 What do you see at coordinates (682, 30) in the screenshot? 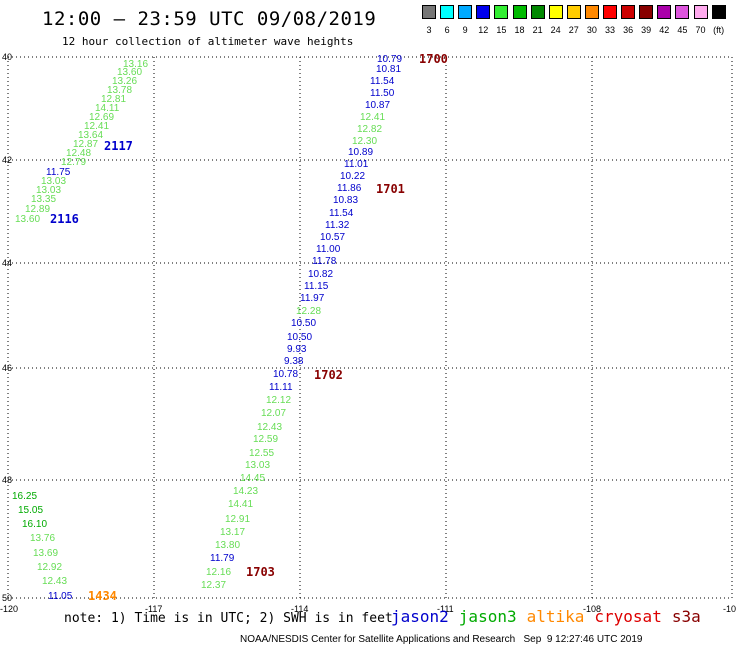
I see `scale-label: 45` at bounding box center [682, 30].